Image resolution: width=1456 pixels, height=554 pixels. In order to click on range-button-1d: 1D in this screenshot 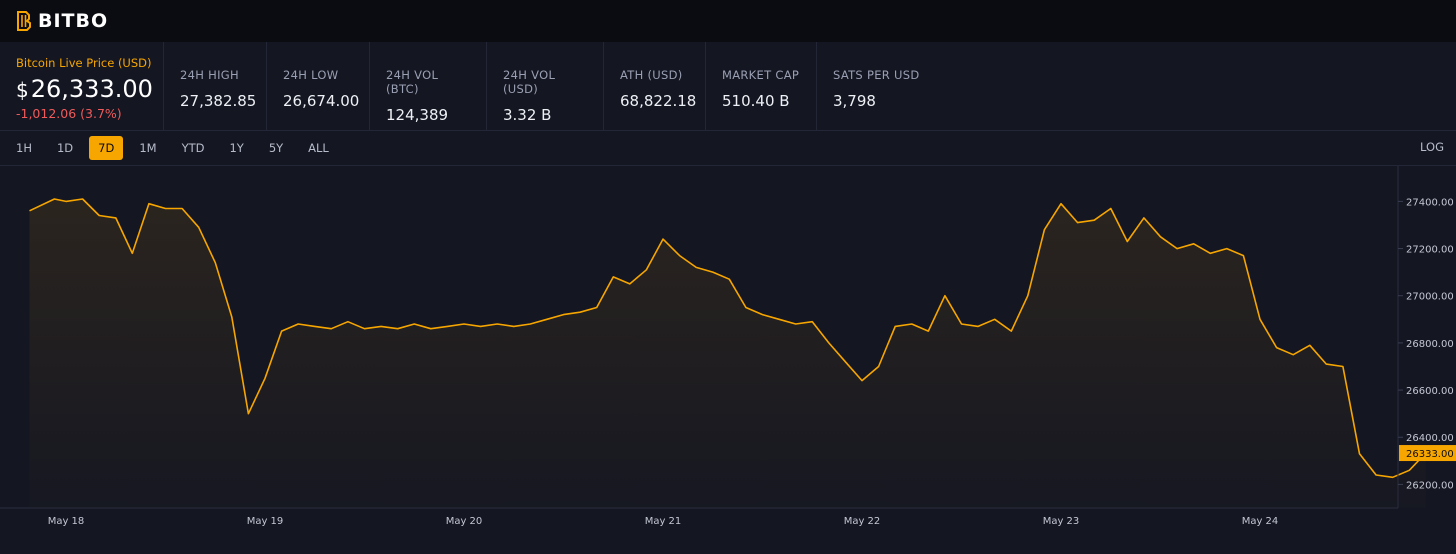, I will do `click(65, 148)`.